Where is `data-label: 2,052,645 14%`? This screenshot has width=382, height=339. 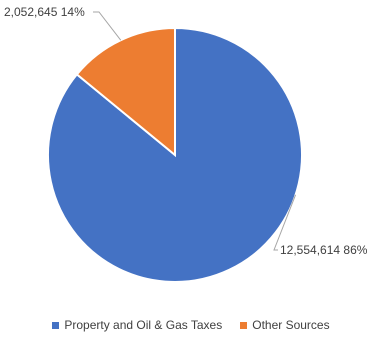
data-label: 2,052,645 14% is located at coordinates (44, 12).